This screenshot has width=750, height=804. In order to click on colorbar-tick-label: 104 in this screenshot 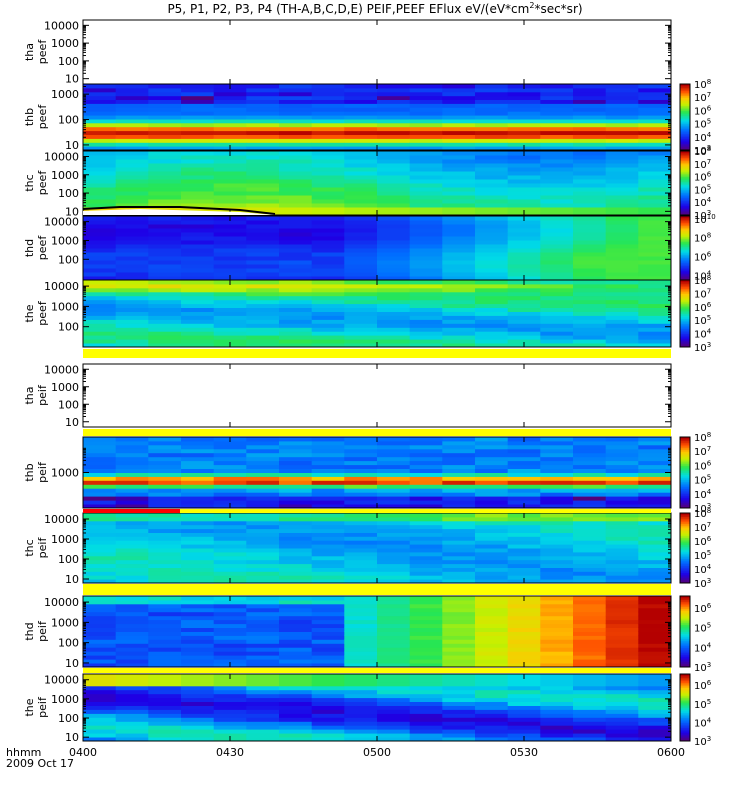, I will do `click(703, 647)`.